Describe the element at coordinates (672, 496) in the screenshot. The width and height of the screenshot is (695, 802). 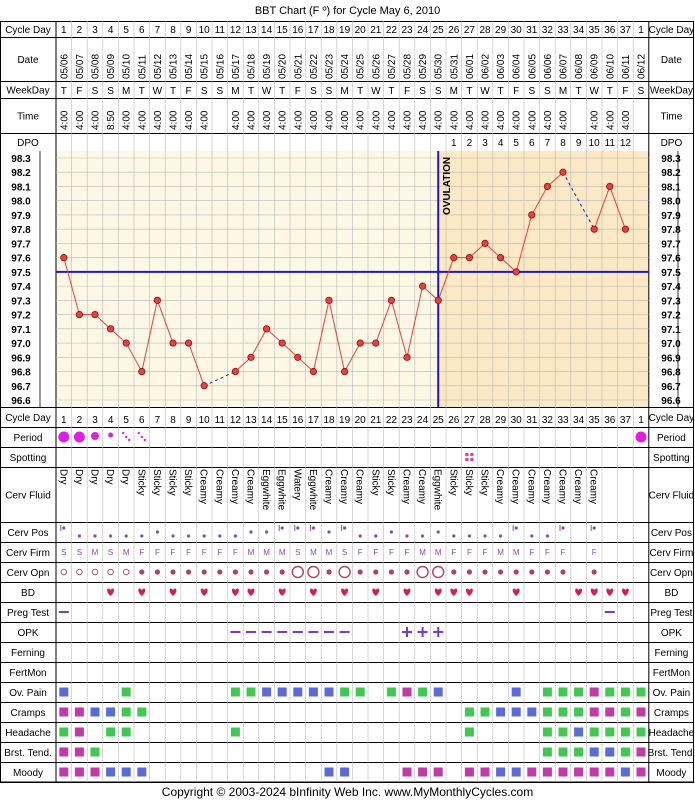
I see `row-label-right-cerv_fluid: Cerv Fluid` at that location.